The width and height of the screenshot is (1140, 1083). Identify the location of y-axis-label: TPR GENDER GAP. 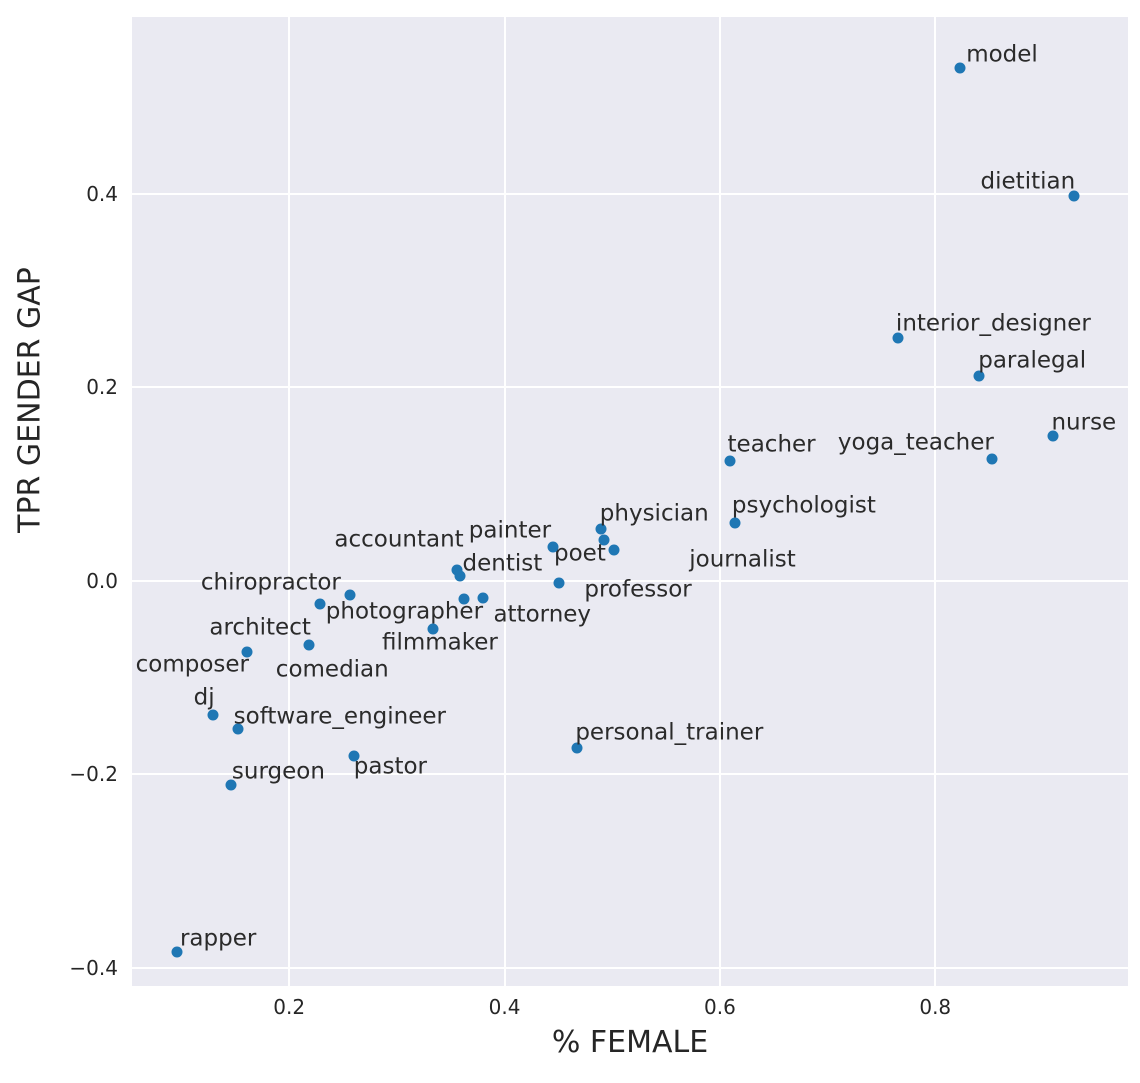
(30, 400).